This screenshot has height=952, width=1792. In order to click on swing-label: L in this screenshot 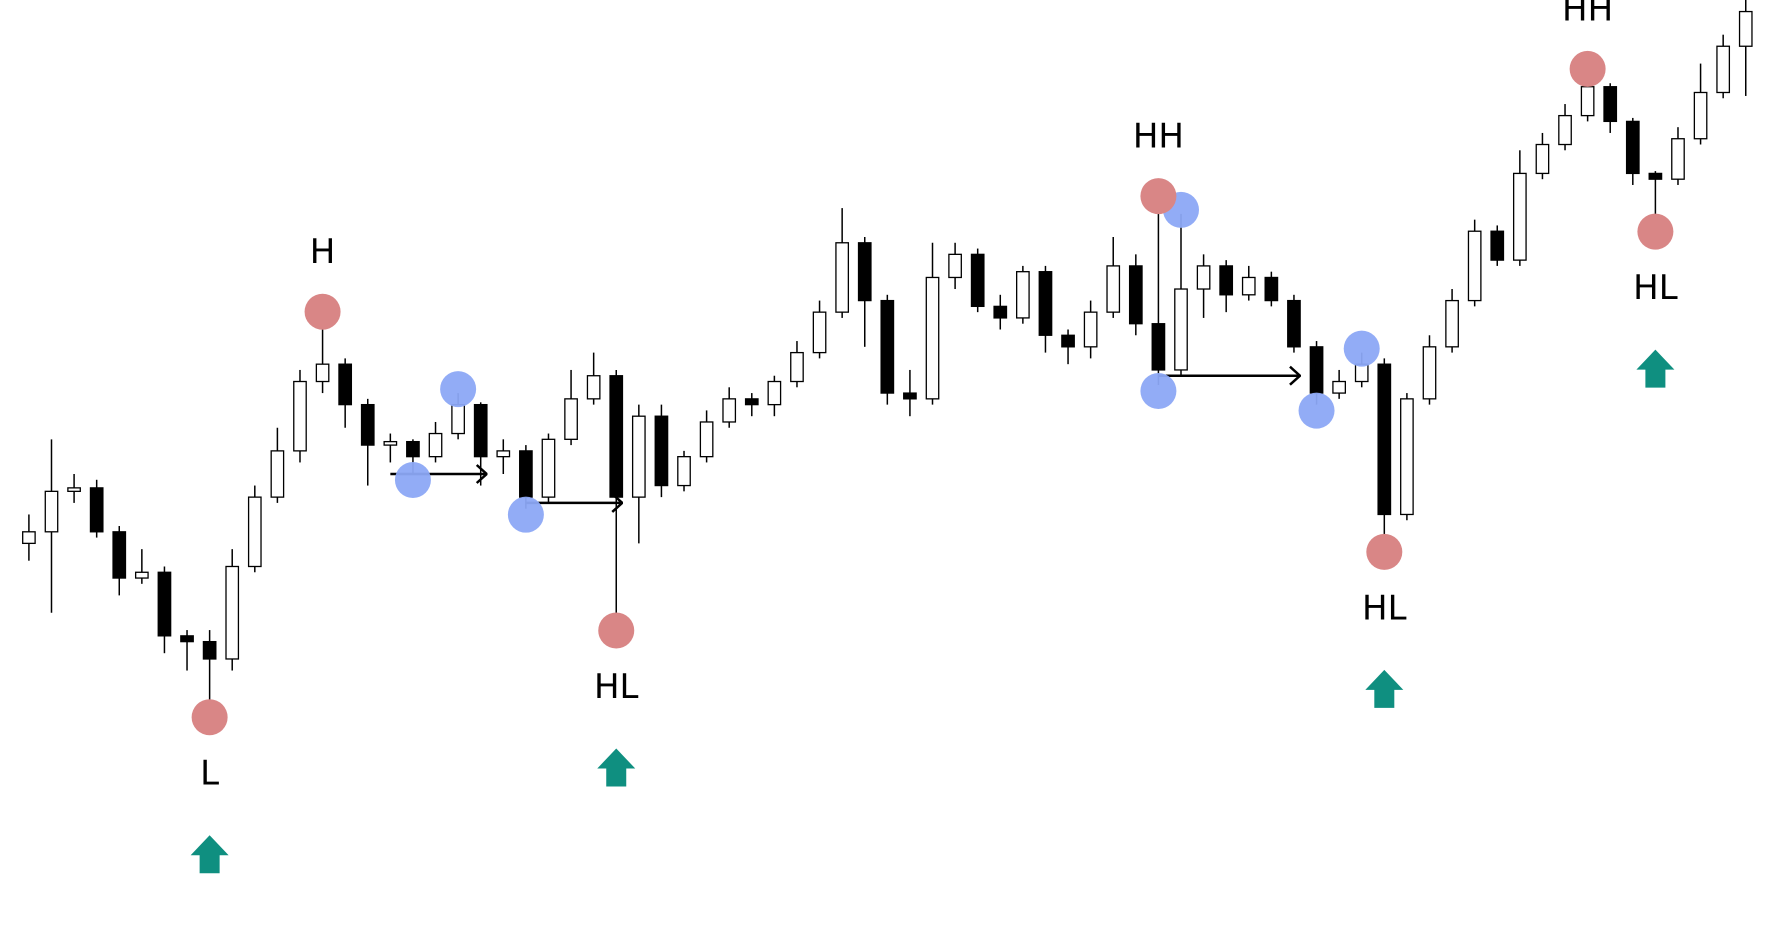, I will do `click(209, 774)`.